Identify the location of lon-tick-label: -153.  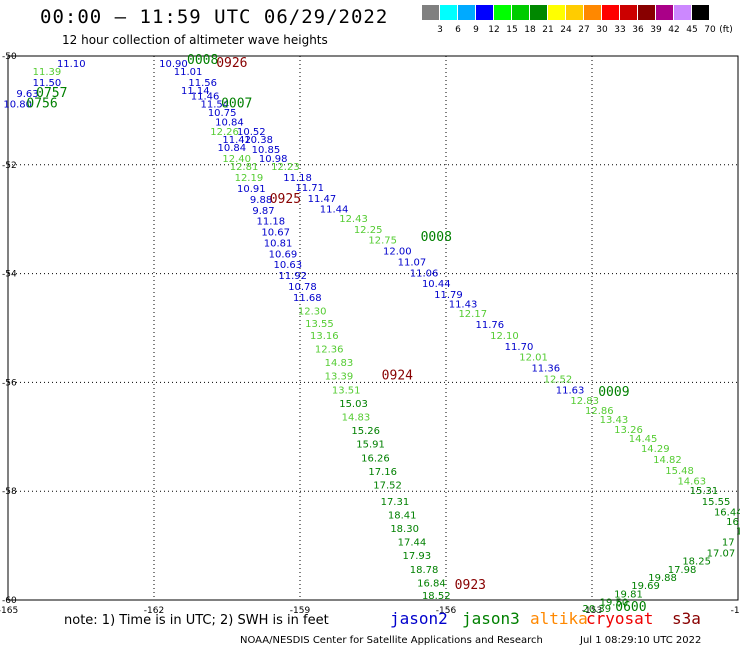
(592, 611).